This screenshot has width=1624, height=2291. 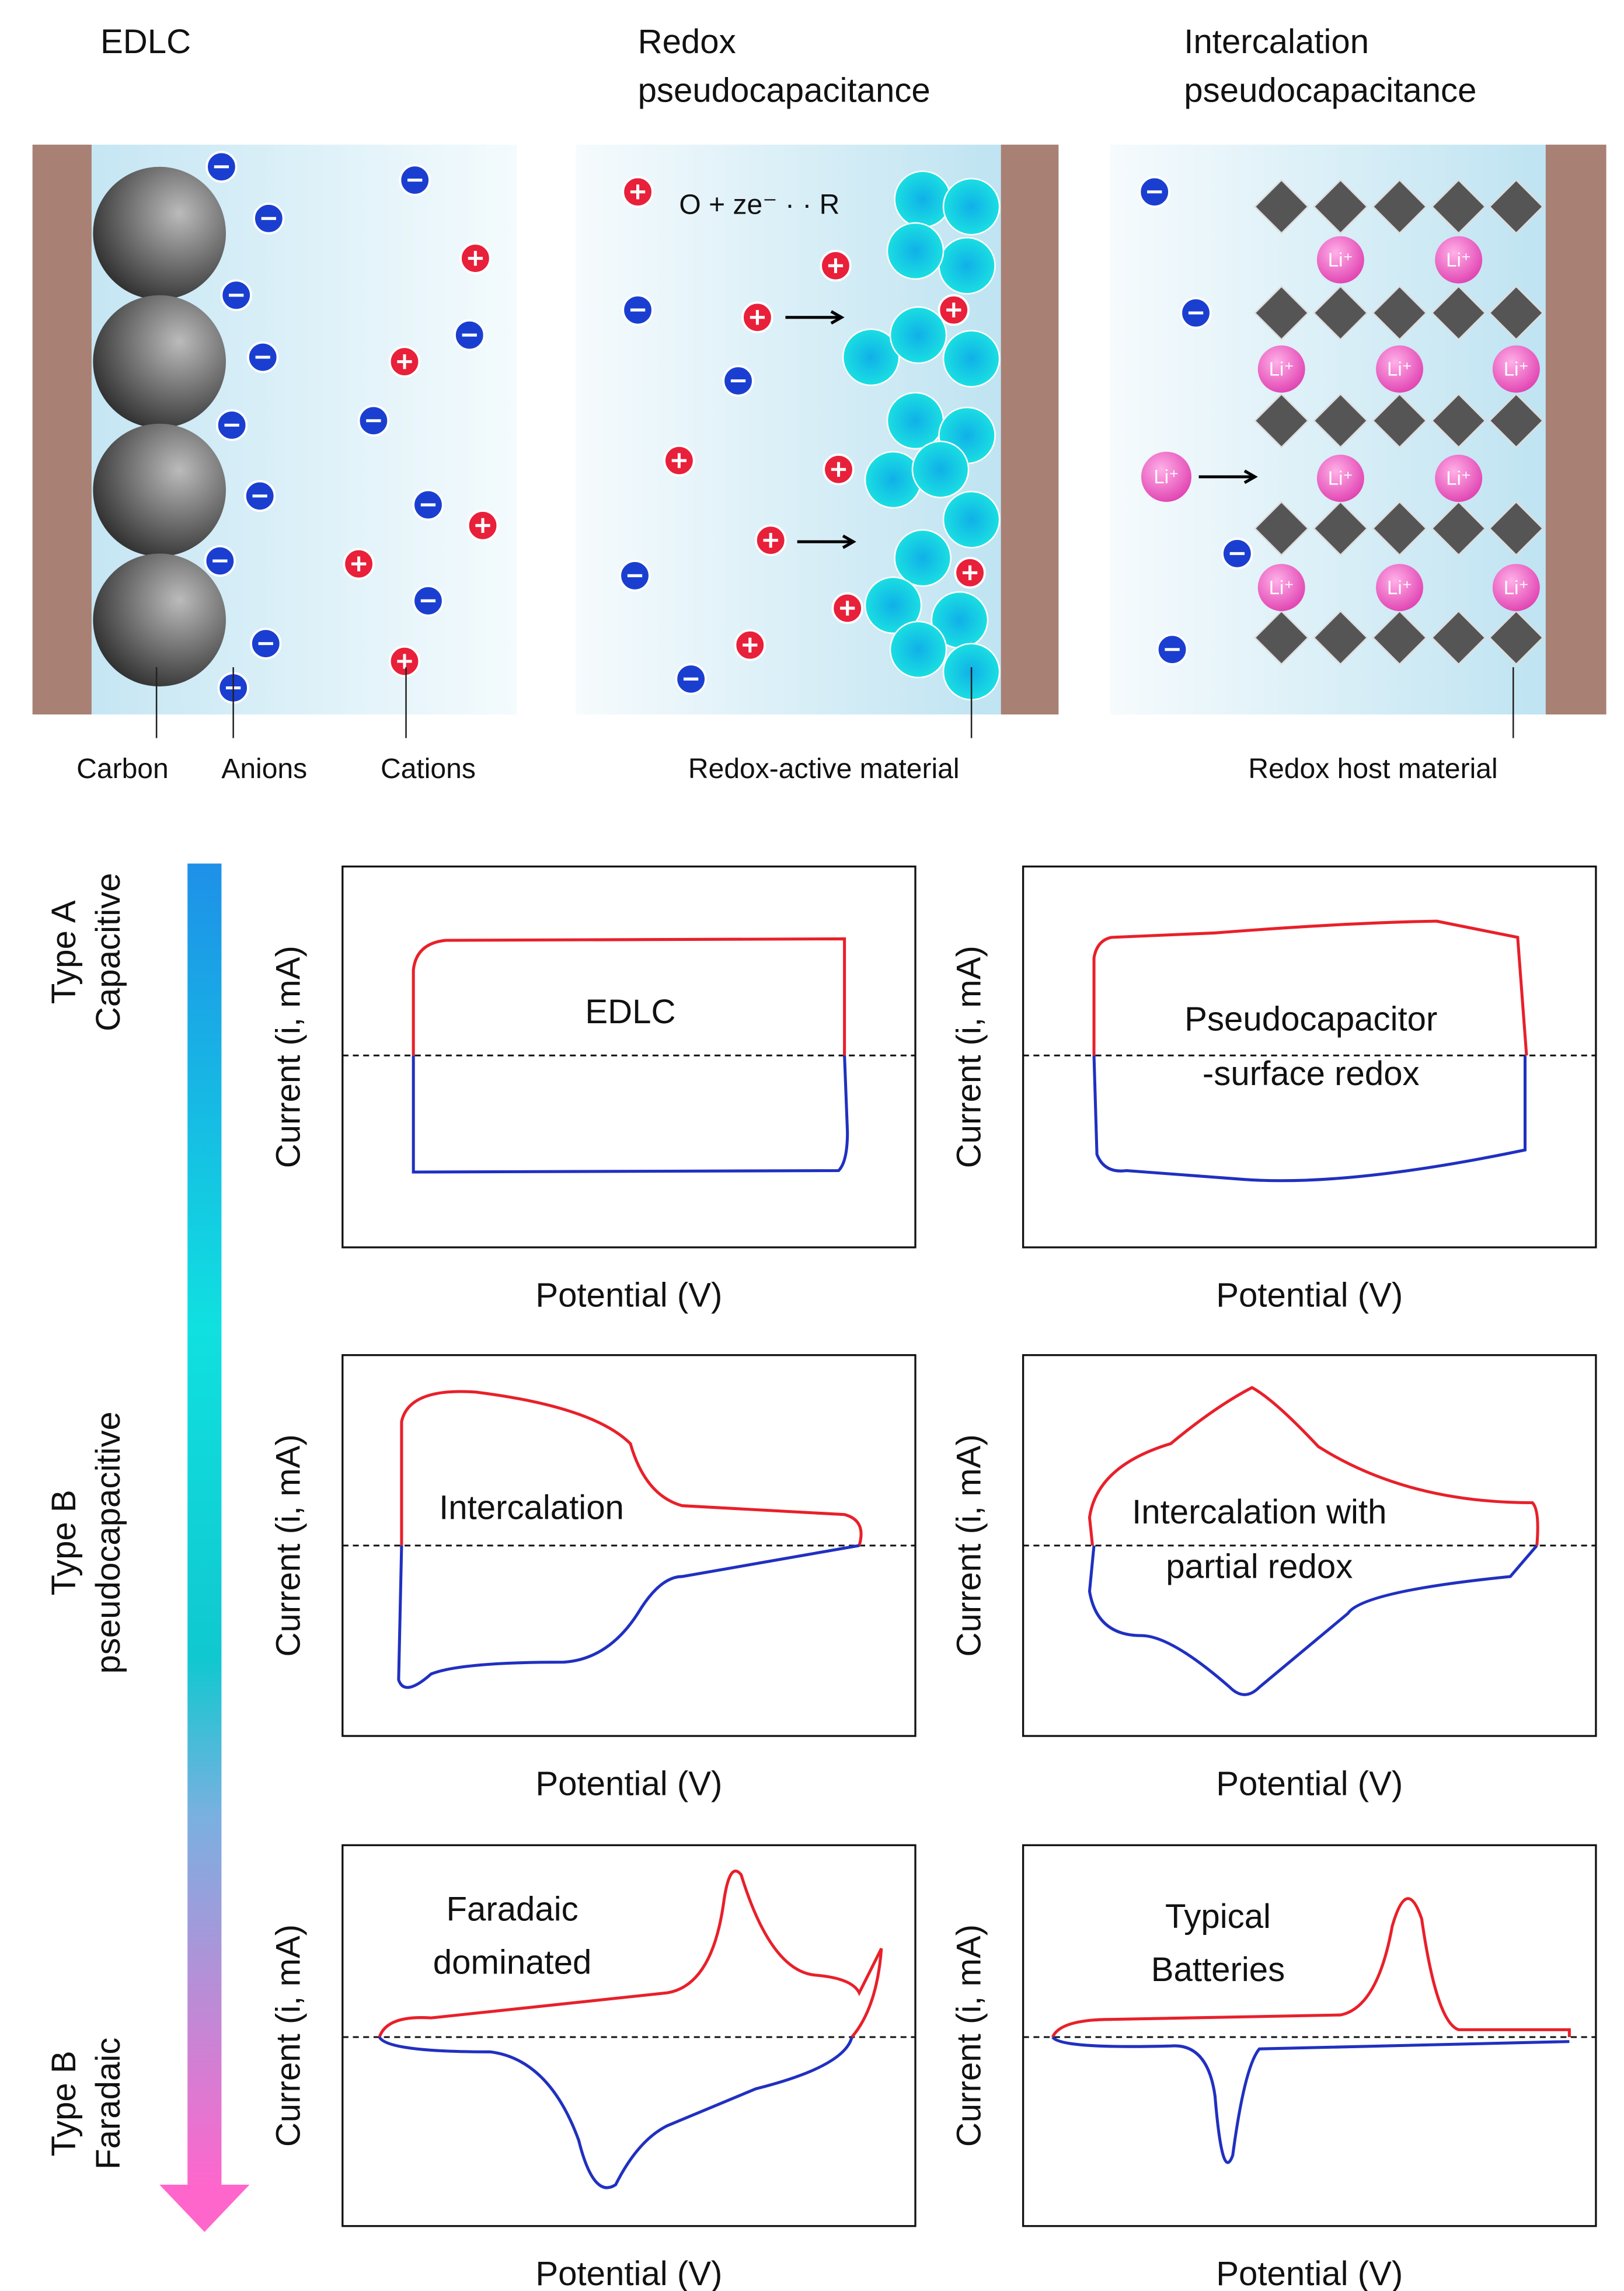 What do you see at coordinates (145, 42) in the screenshot?
I see `panel-title: EDLC` at bounding box center [145, 42].